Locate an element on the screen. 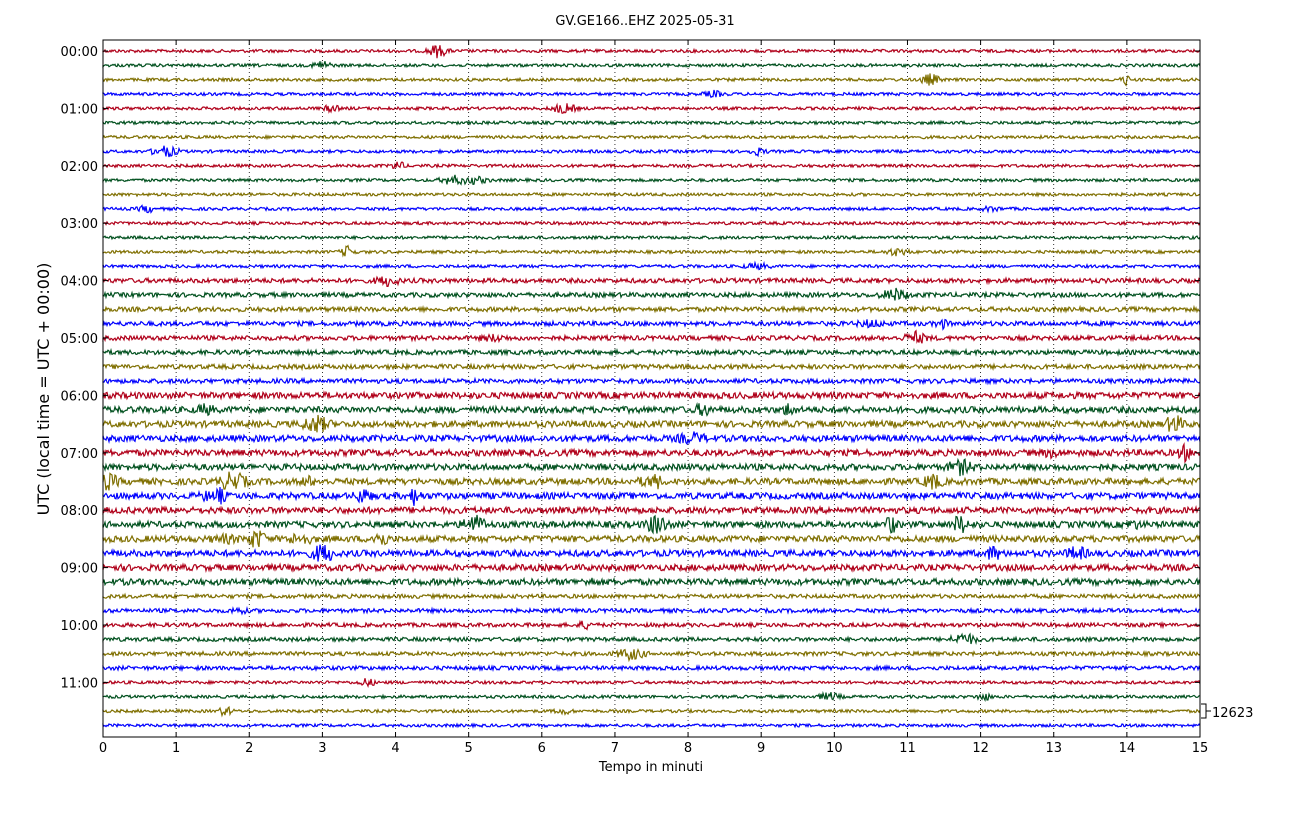  y-tick-label: 08:00 is located at coordinates (79, 511).